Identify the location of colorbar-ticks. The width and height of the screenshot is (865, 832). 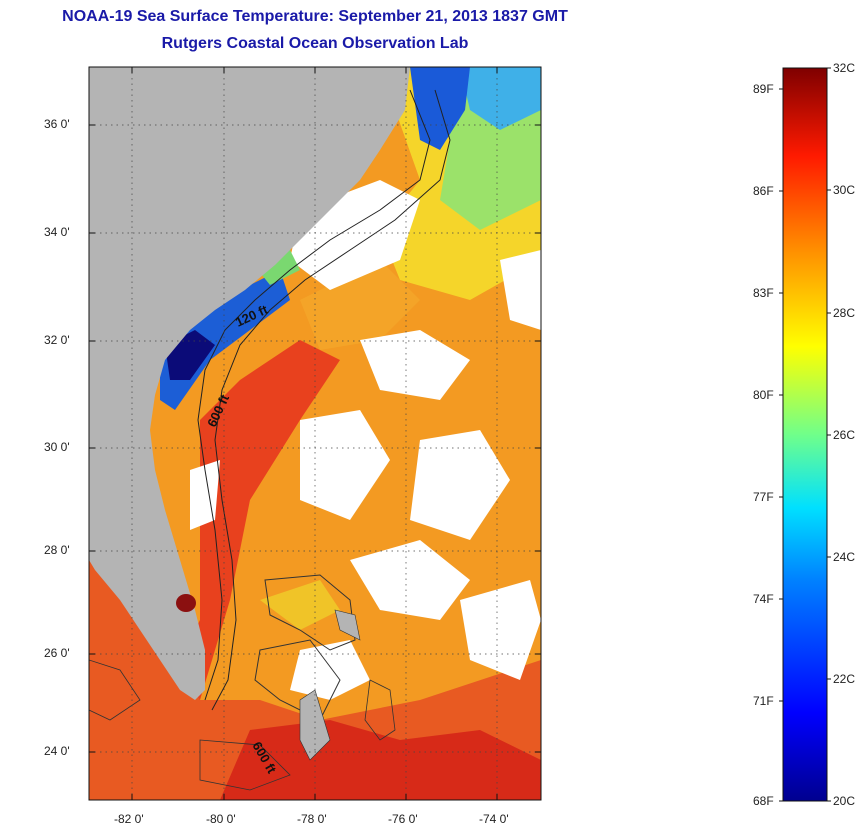
(805, 434).